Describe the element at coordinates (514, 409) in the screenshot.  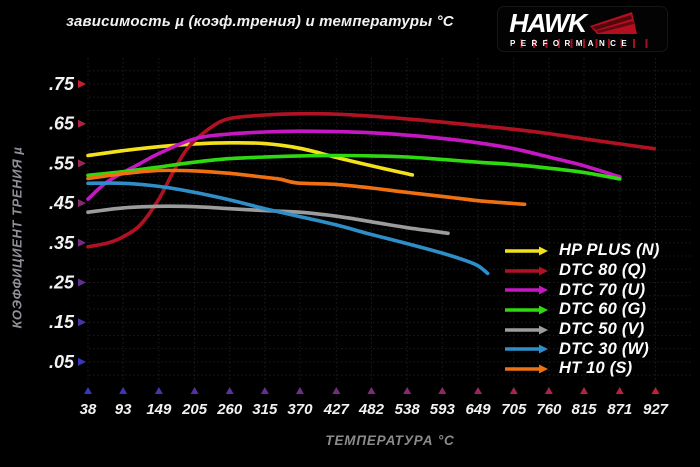
I see `x-tick-label: 705` at that location.